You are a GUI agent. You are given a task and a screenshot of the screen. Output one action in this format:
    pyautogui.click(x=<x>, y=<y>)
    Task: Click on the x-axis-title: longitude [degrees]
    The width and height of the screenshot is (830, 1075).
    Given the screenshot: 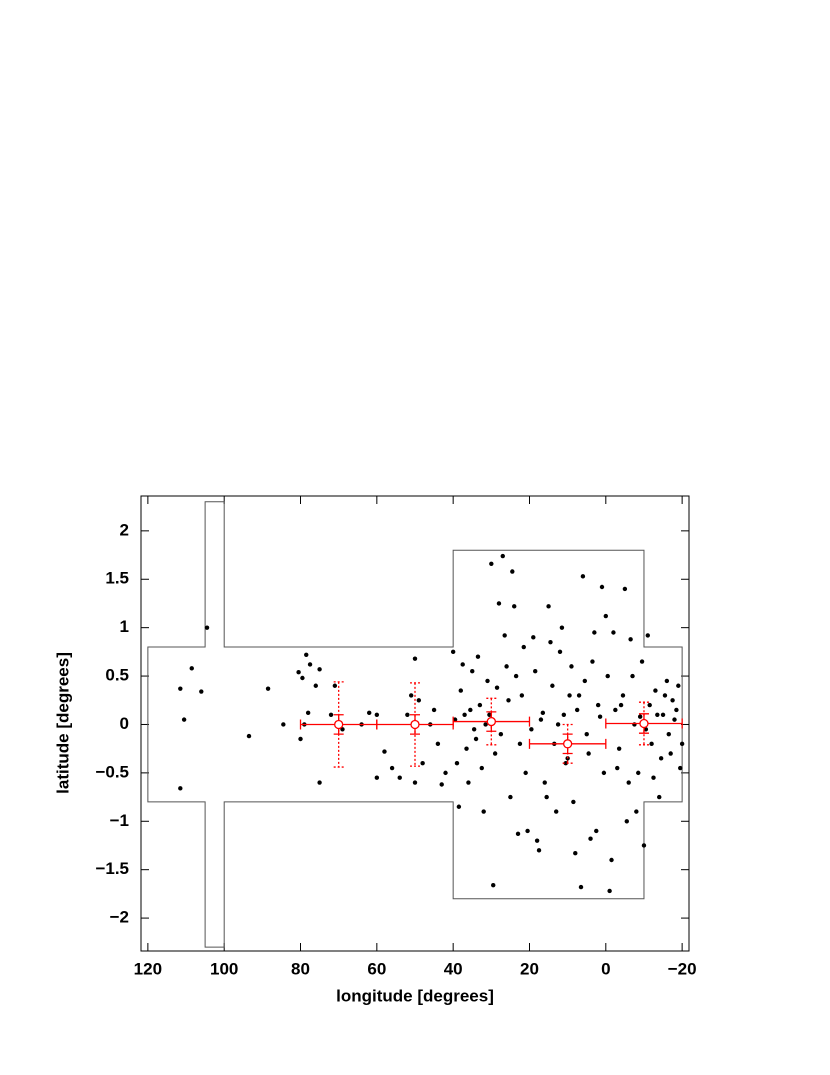 What is the action you would take?
    pyautogui.click(x=415, y=995)
    